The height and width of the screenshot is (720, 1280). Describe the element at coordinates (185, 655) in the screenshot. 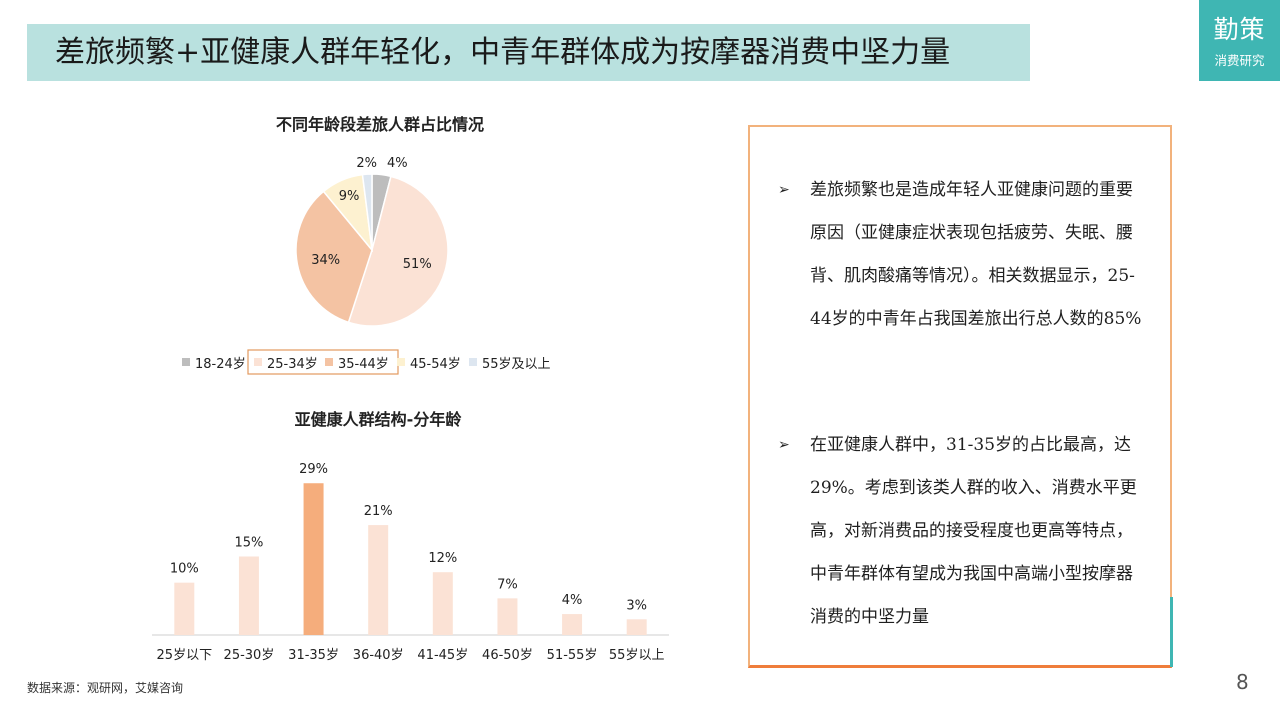

I see `x-tick-label: 25岁以下` at that location.